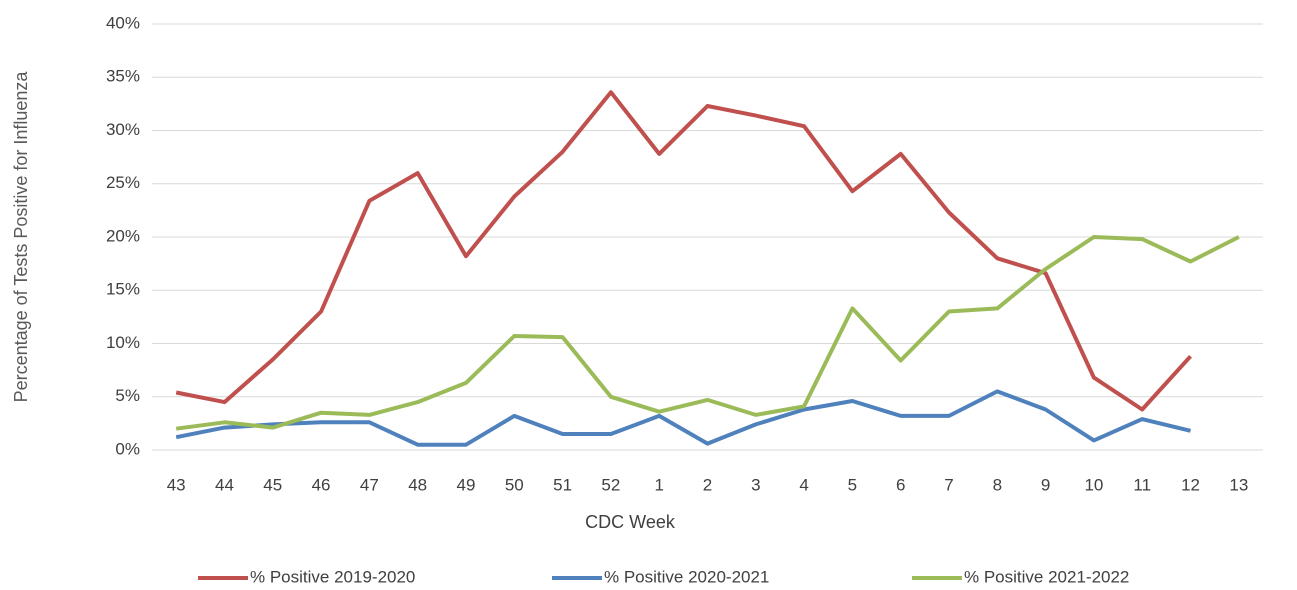 The width and height of the screenshot is (1297, 590). Describe the element at coordinates (562, 484) in the screenshot. I see `x-tick-label: 51` at that location.